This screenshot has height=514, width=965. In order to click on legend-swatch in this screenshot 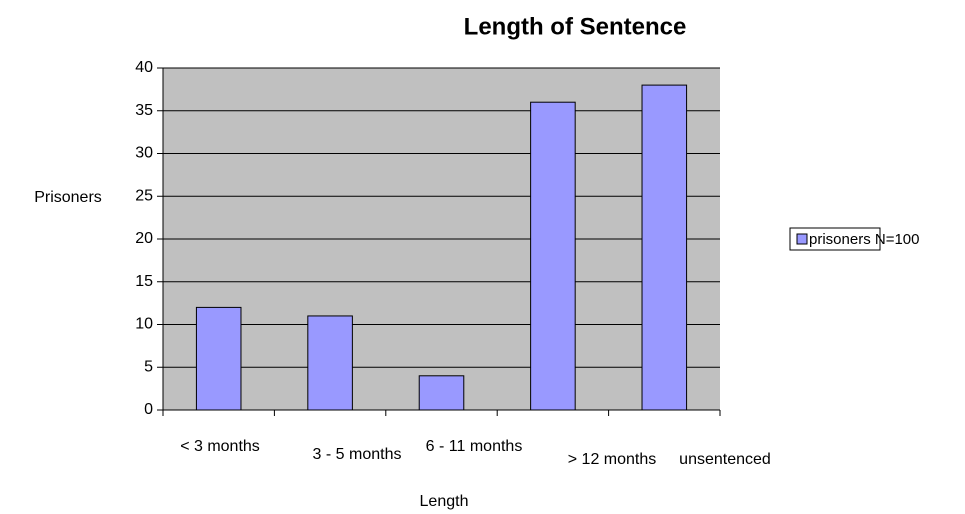, I will do `click(802, 239)`.